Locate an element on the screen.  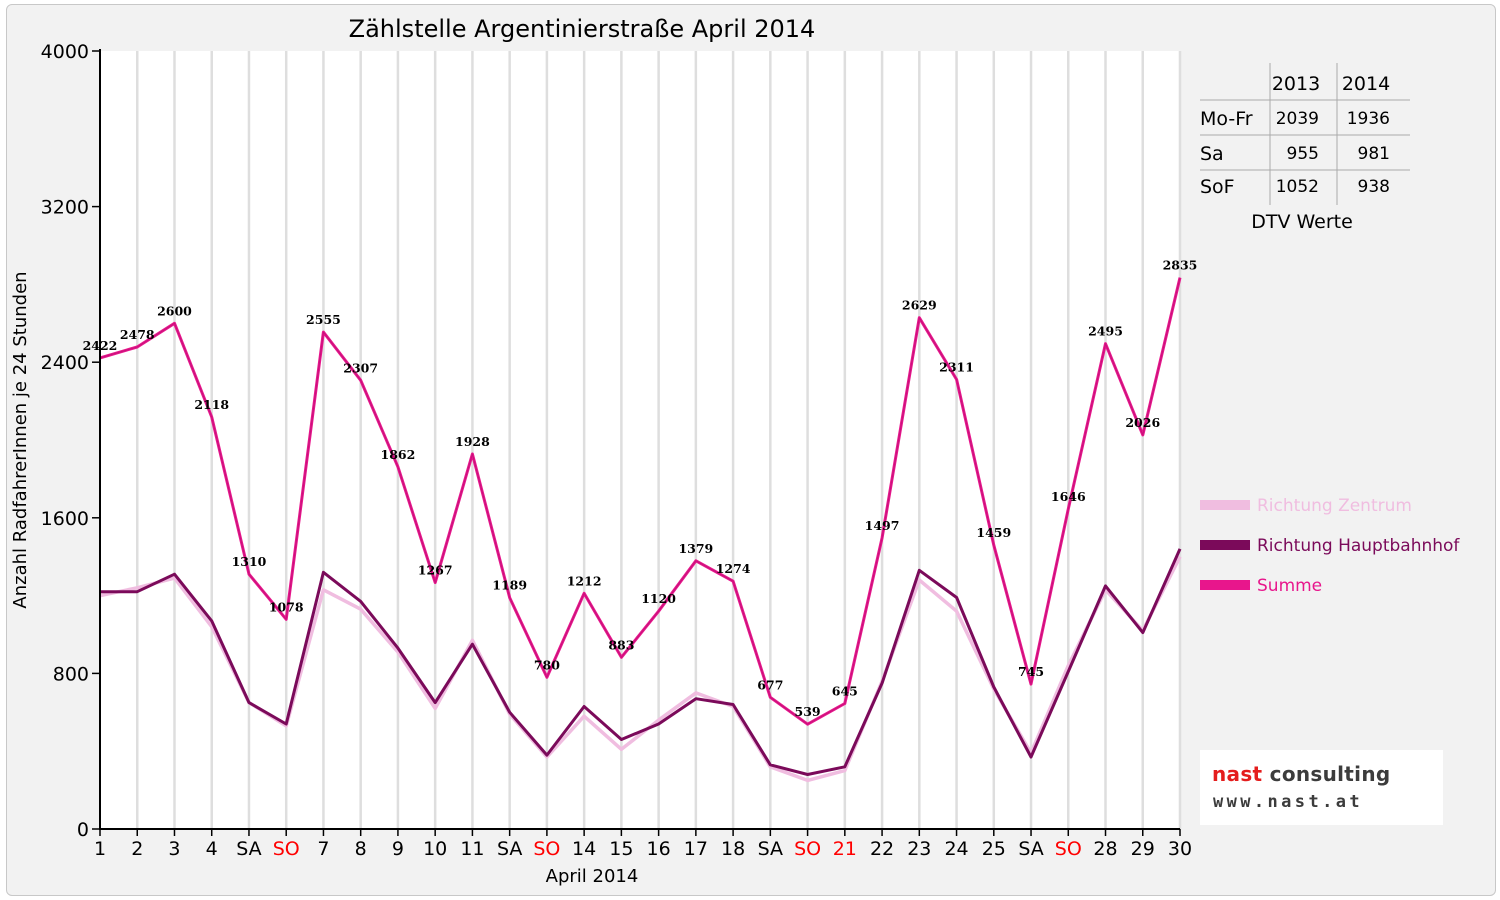
data-label: 645 is located at coordinates (845, 691).